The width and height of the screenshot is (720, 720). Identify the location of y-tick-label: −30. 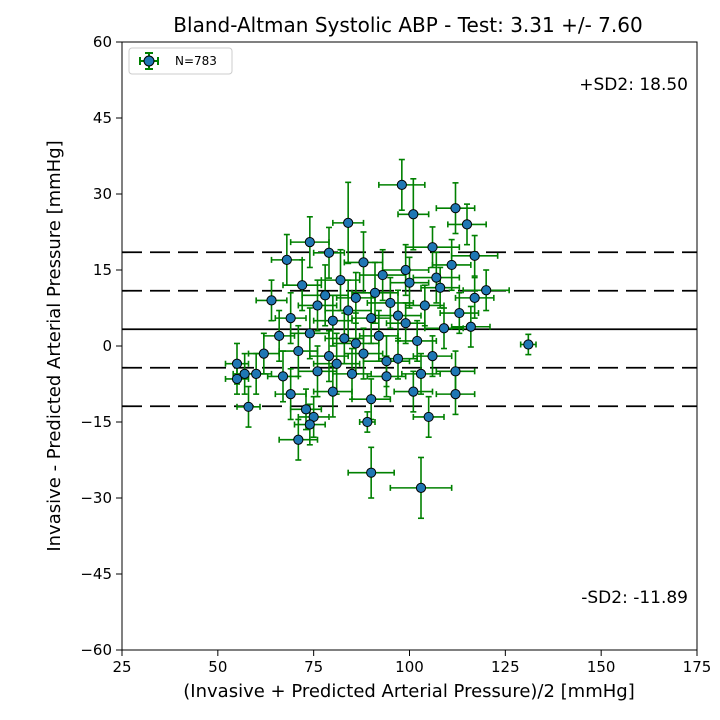
(96, 498).